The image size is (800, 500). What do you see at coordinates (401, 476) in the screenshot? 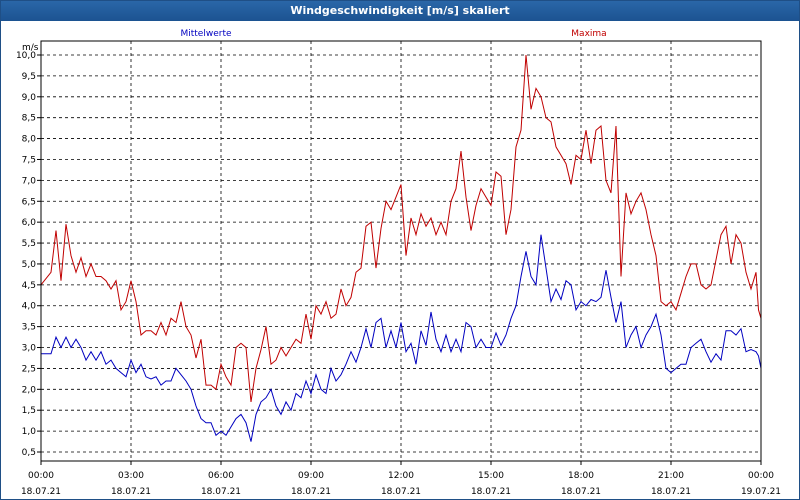
I see `x-tick-label-time: 12:00` at bounding box center [401, 476].